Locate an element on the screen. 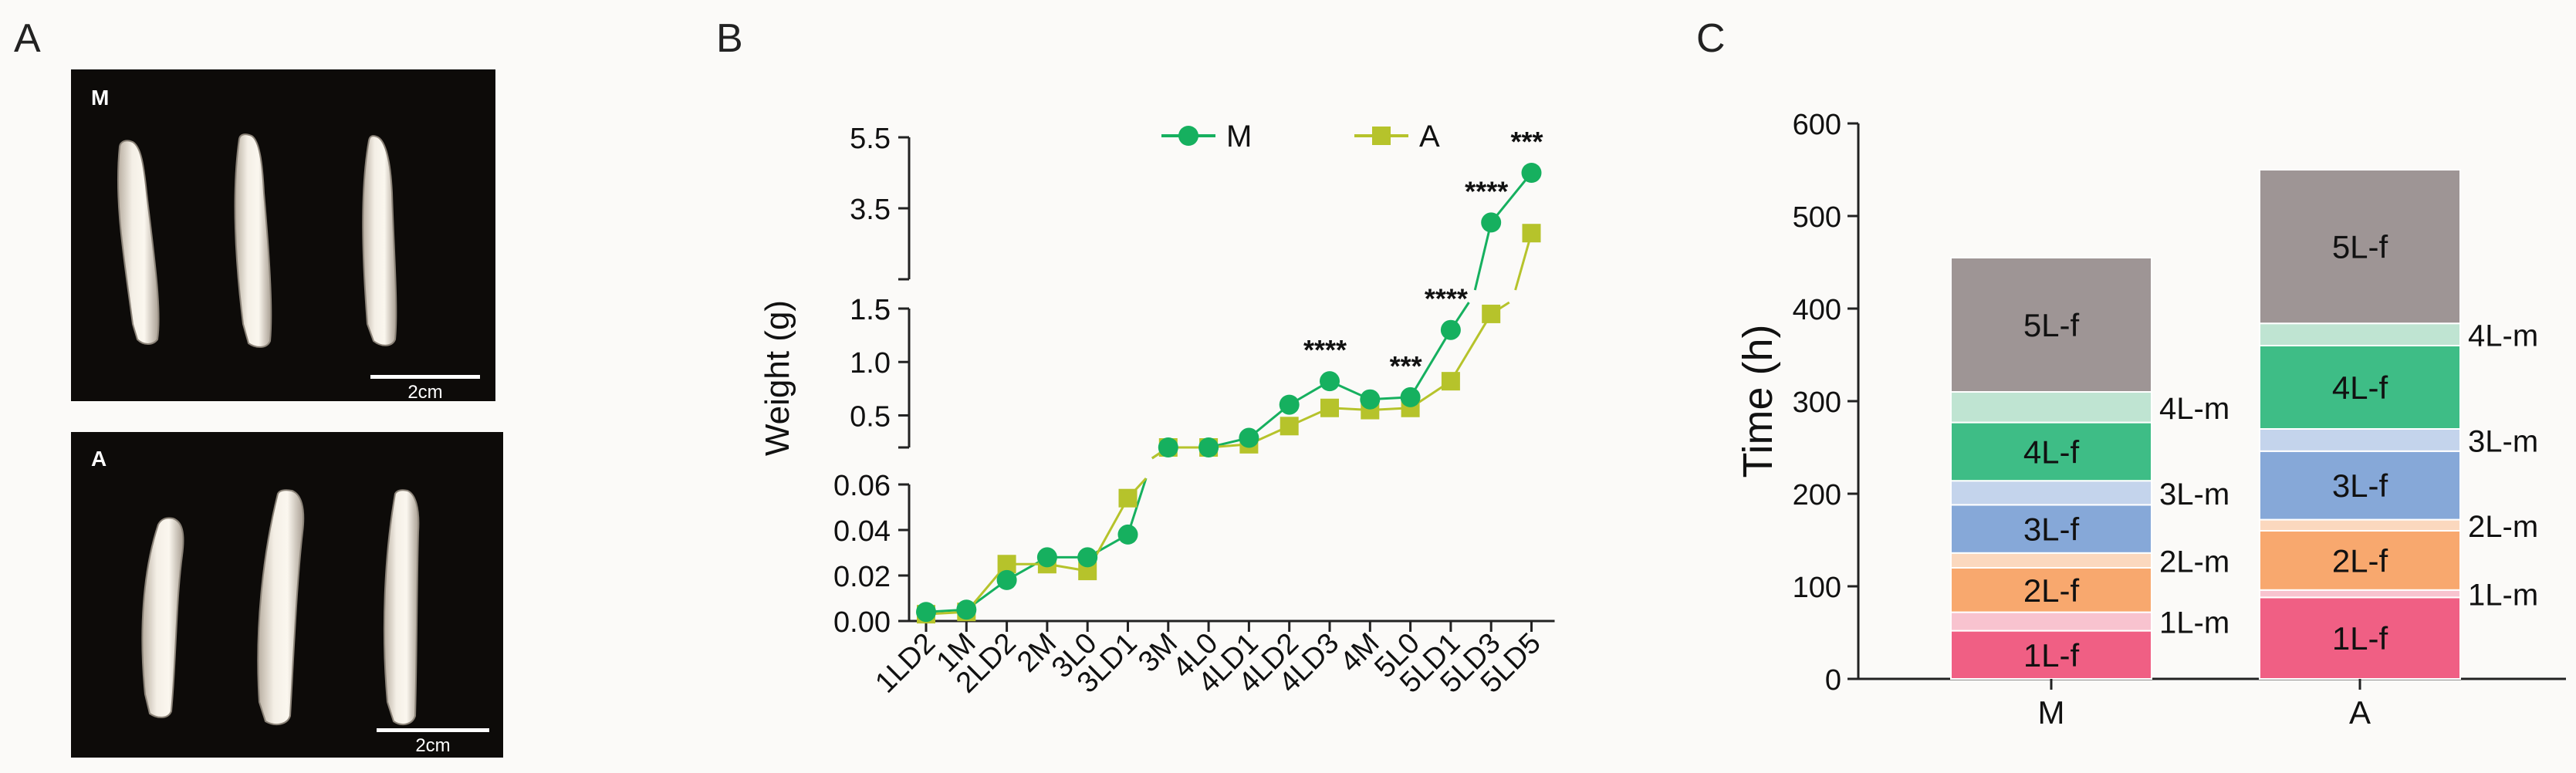 The height and width of the screenshot is (773, 2576). y-tick-label: 400 is located at coordinates (1817, 310).